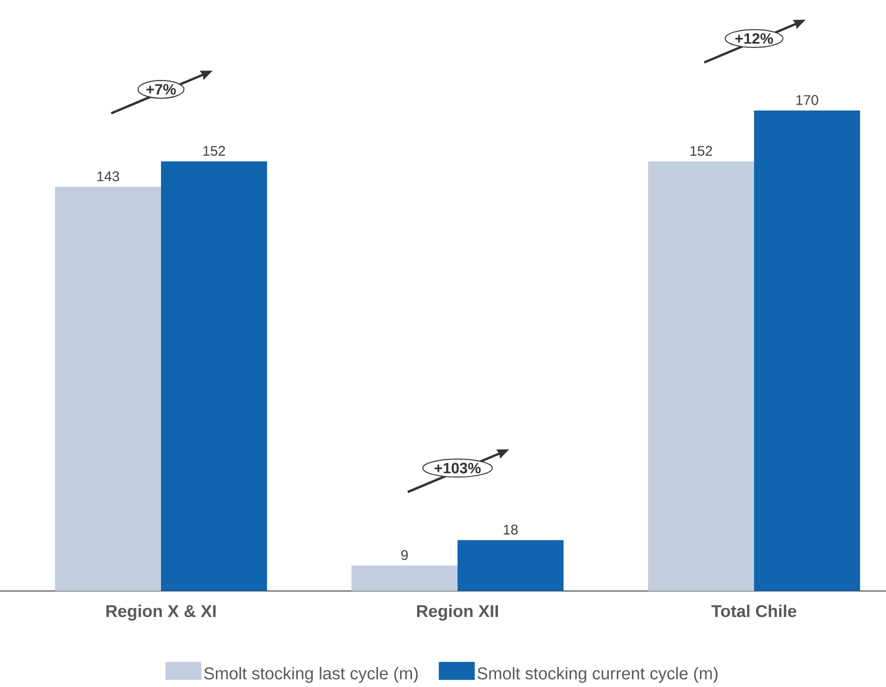 This screenshot has height=687, width=886. I want to click on x-tick-label: Region X & XI, so click(161, 612).